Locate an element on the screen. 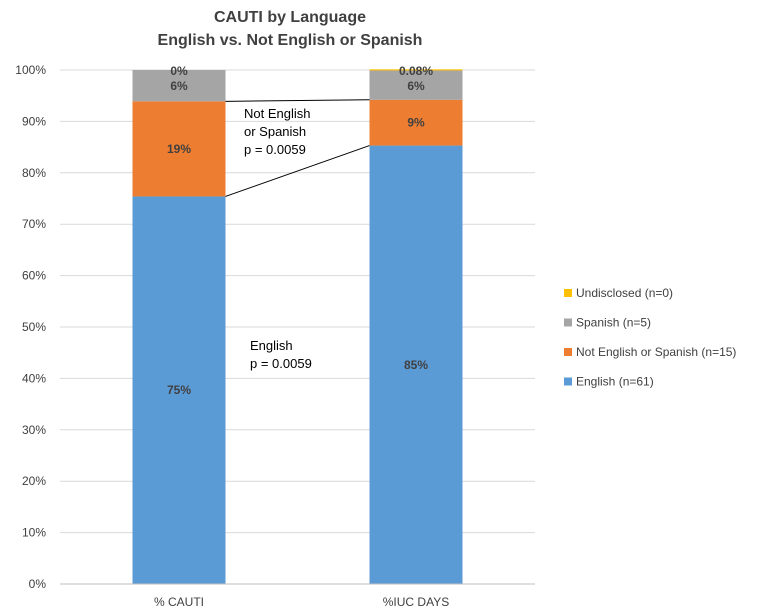  legend-item: Not English or Spanish (n=15) is located at coordinates (650, 352).